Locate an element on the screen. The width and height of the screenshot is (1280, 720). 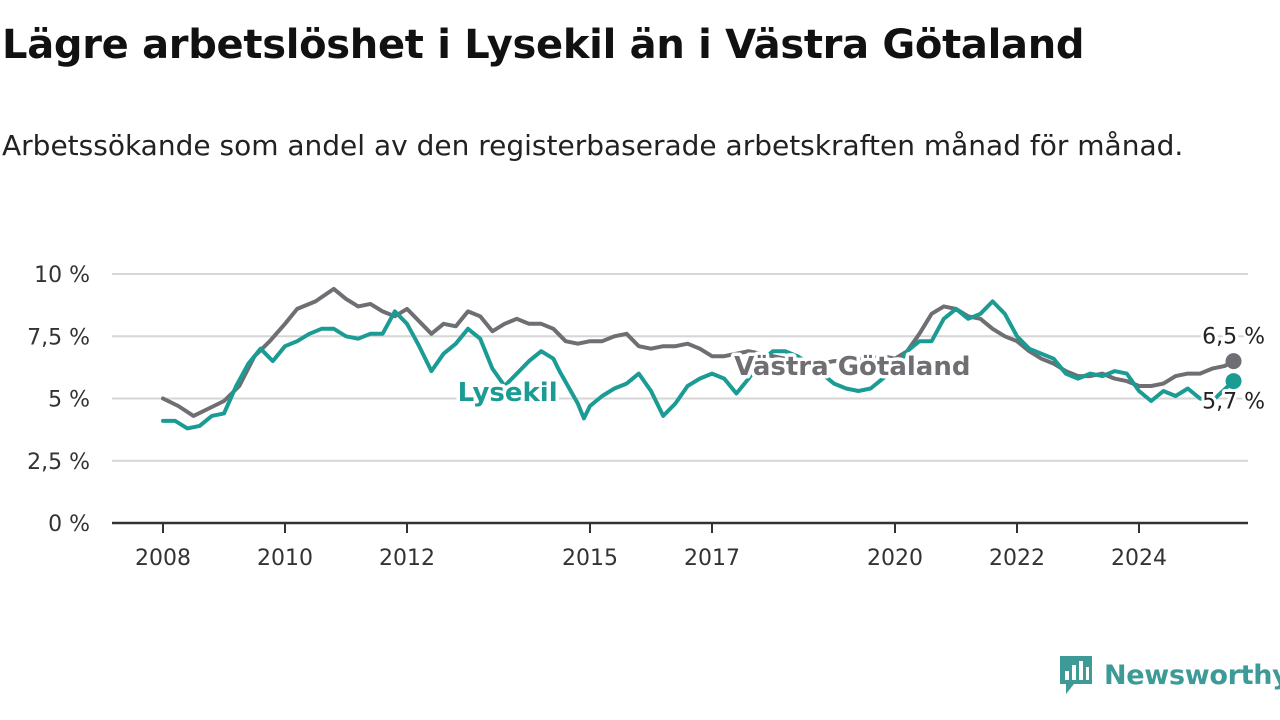
series-labels: Västra Götaland 6,5 % Lysekil 5,7 % is located at coordinates (861, 370).